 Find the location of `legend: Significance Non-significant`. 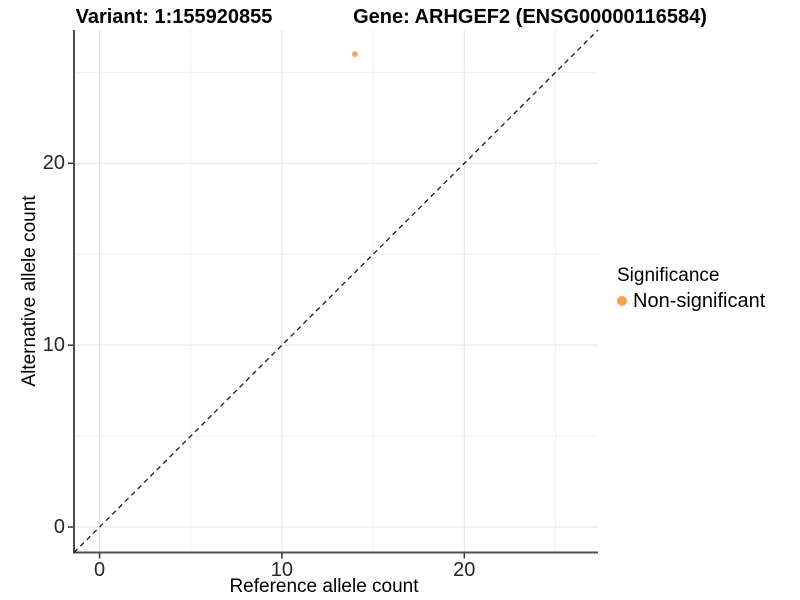

legend: Significance Non-significant is located at coordinates (691, 288).